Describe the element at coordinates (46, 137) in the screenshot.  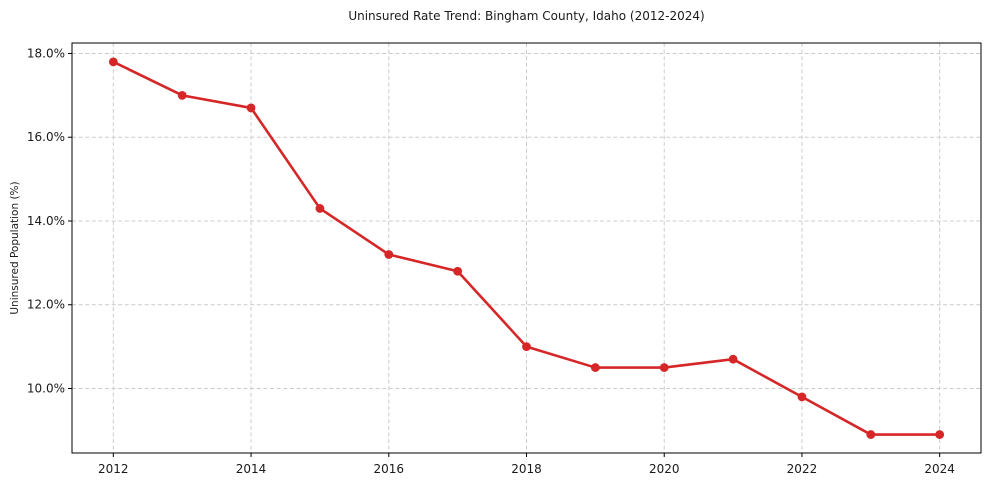
I see `y-tick-label: 16.0%` at that location.